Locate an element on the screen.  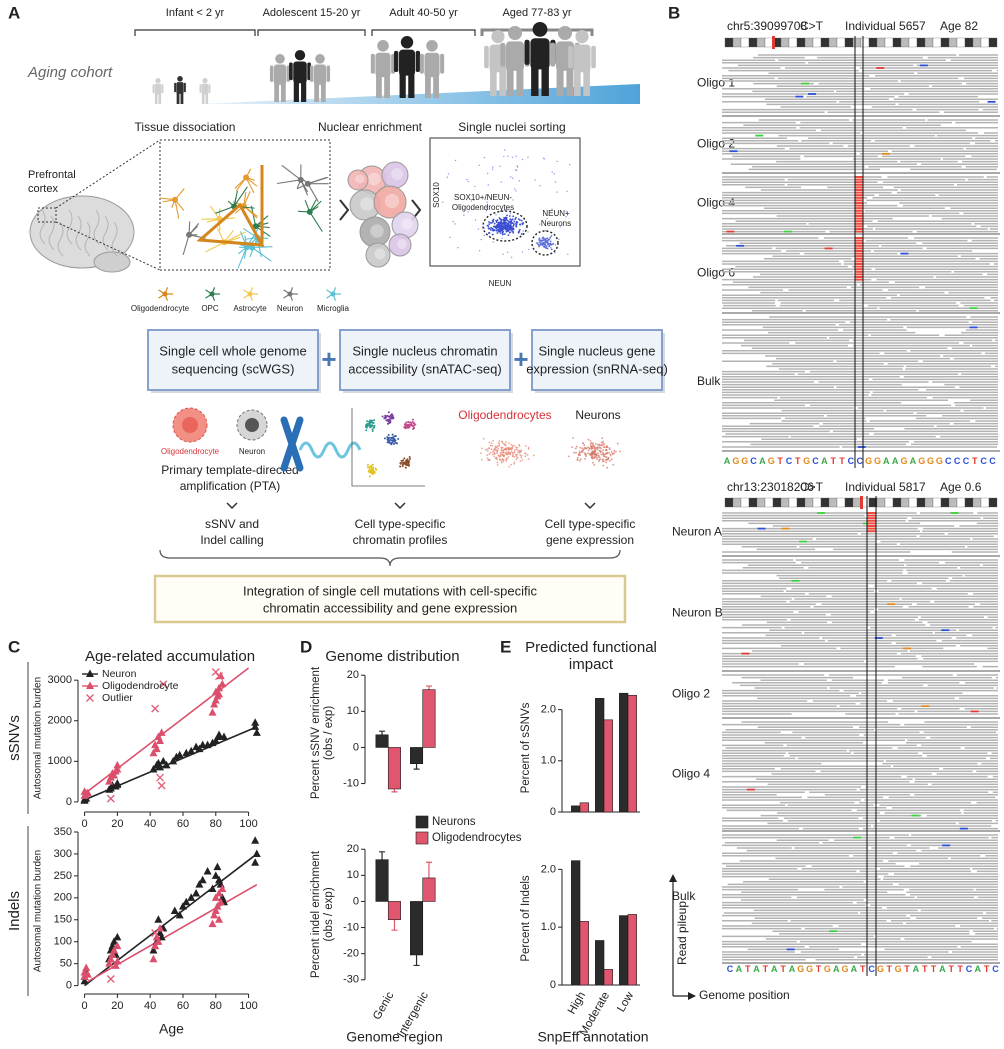
panel-label: A is located at coordinates (14, 12).